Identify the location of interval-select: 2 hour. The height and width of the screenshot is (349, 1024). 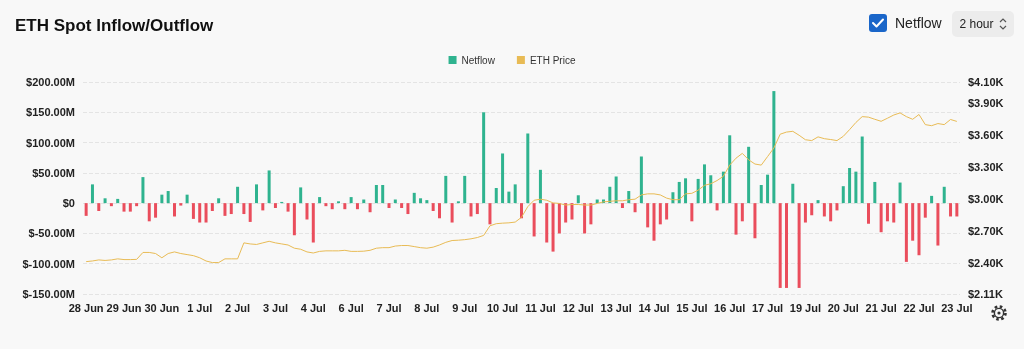
(983, 24).